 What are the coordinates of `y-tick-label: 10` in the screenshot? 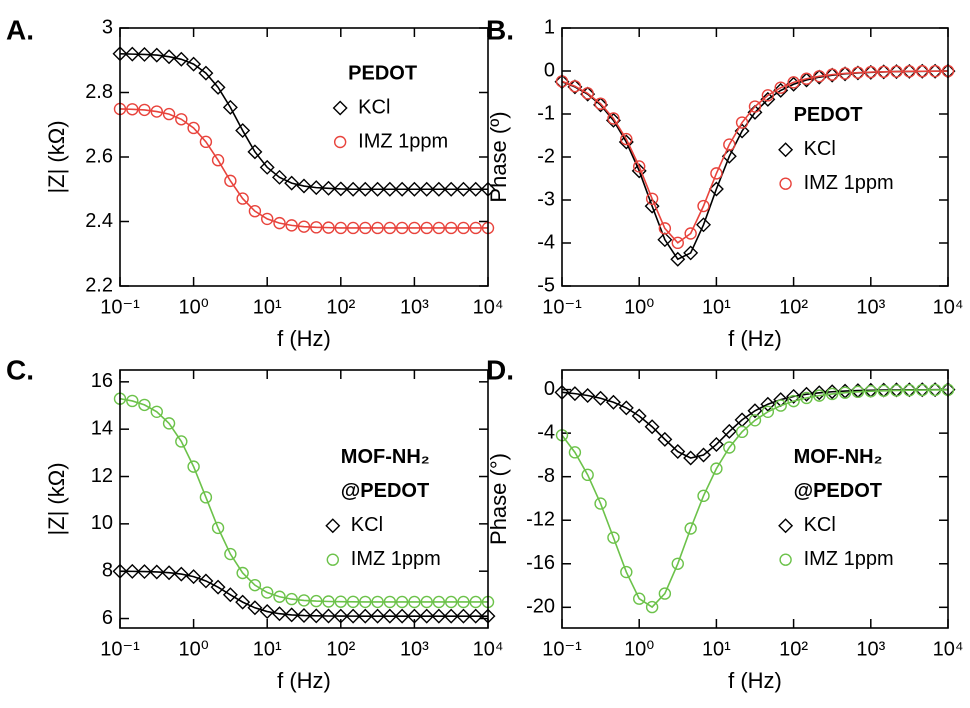 It's located at (102, 523).